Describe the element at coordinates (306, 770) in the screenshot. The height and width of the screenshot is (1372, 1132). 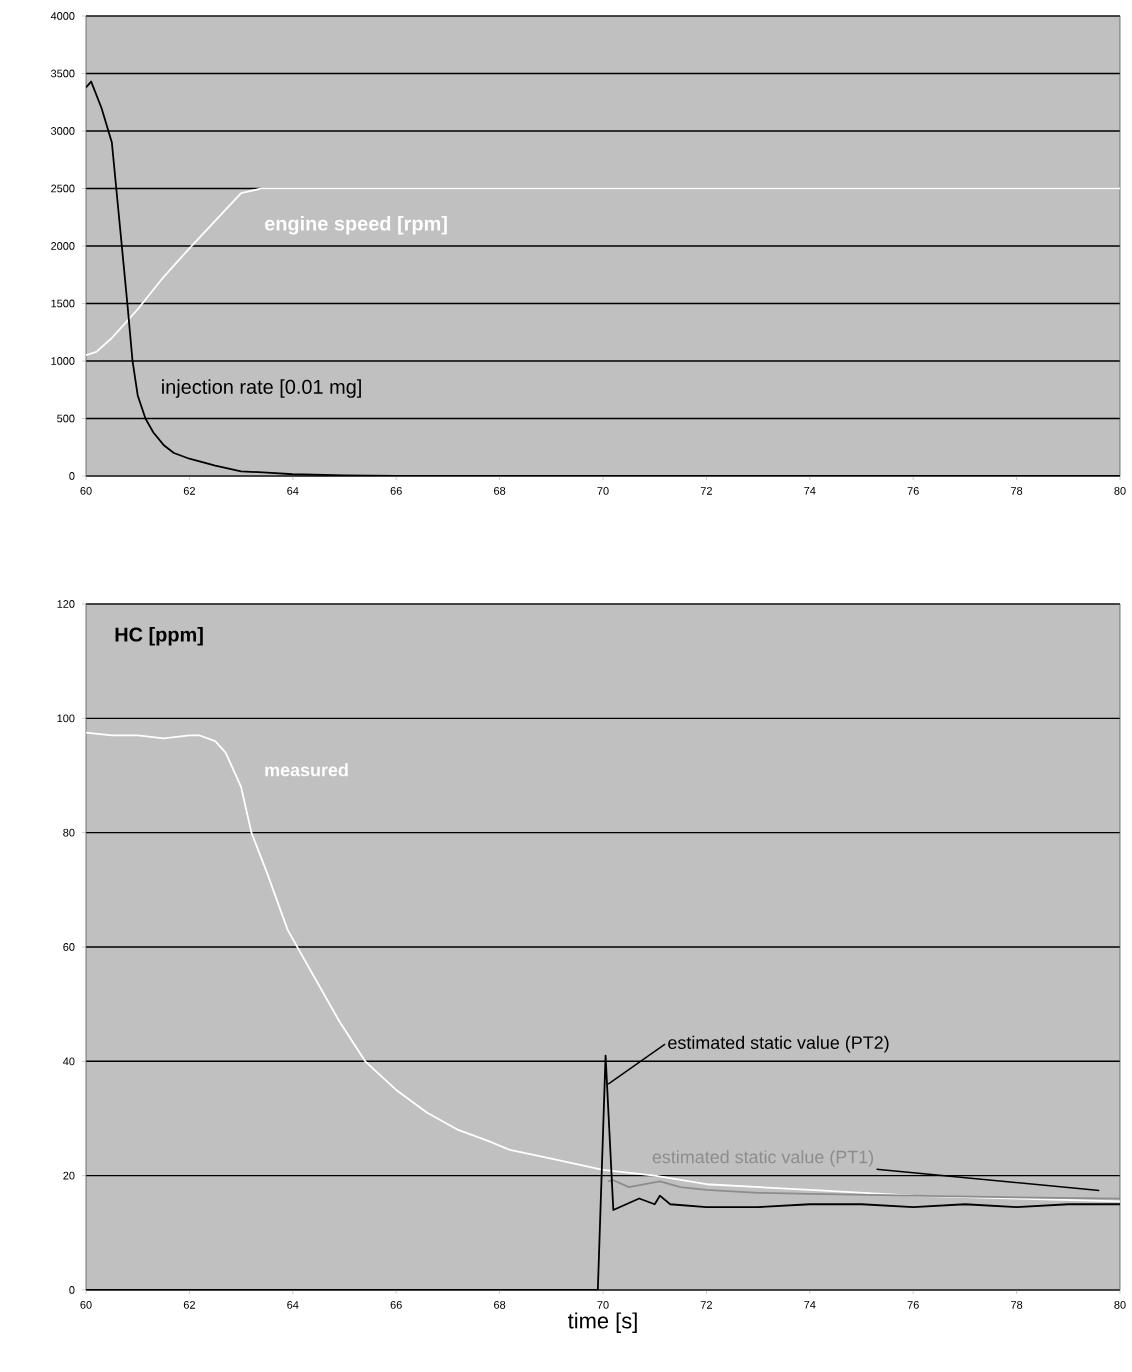
I see `series-label: measured` at that location.